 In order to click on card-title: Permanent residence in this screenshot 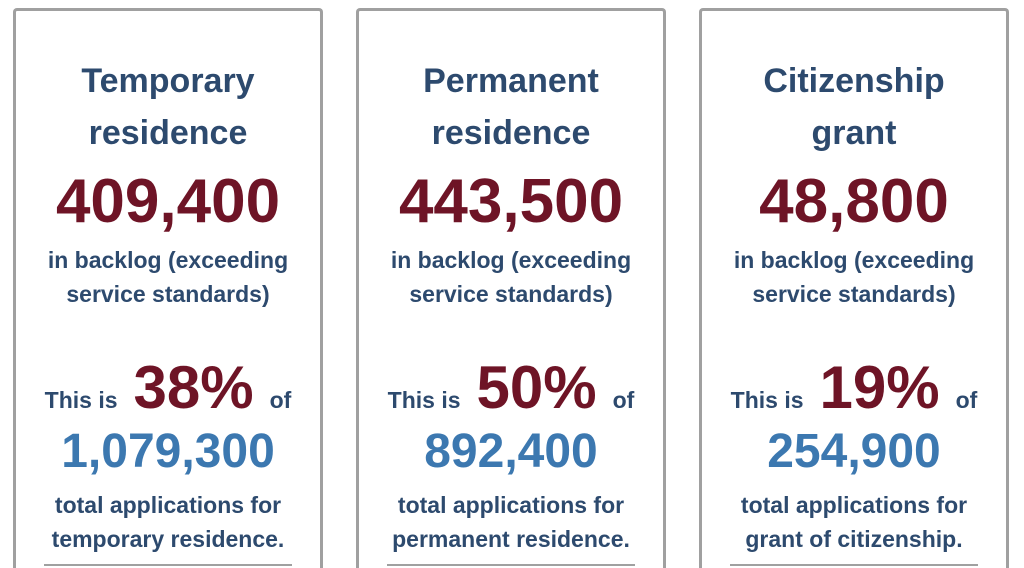, I will do `click(511, 107)`.